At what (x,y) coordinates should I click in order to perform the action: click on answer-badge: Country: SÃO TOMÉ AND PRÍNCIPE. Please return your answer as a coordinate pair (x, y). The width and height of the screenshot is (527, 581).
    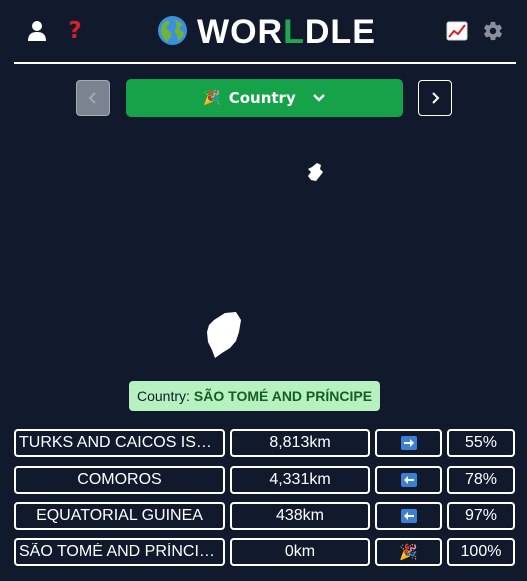
    Looking at the image, I should click on (255, 396).